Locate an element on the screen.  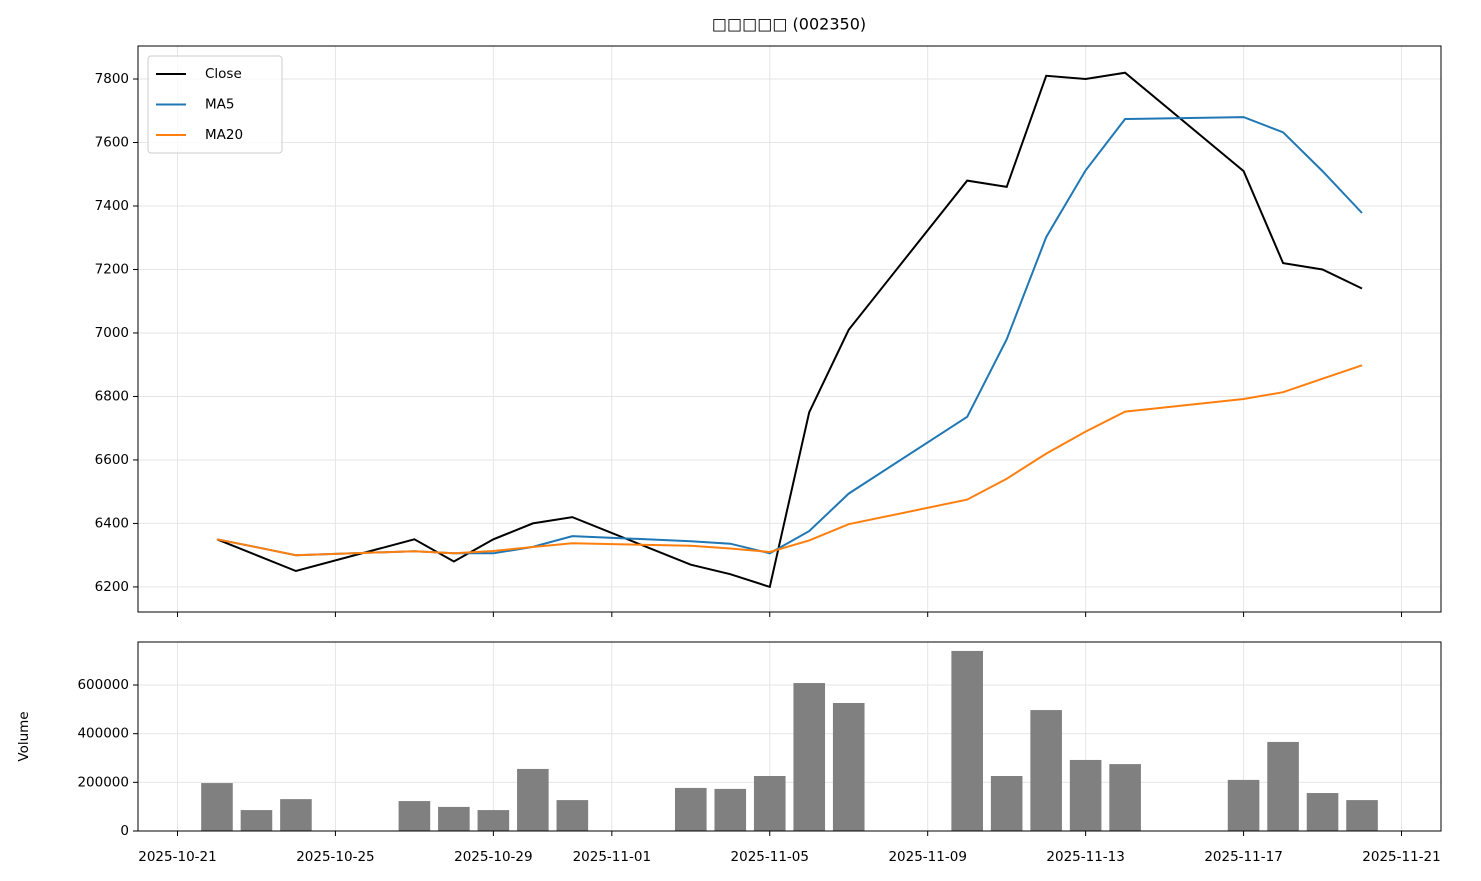
x-tick-label: 2025-11-05 is located at coordinates (770, 857).